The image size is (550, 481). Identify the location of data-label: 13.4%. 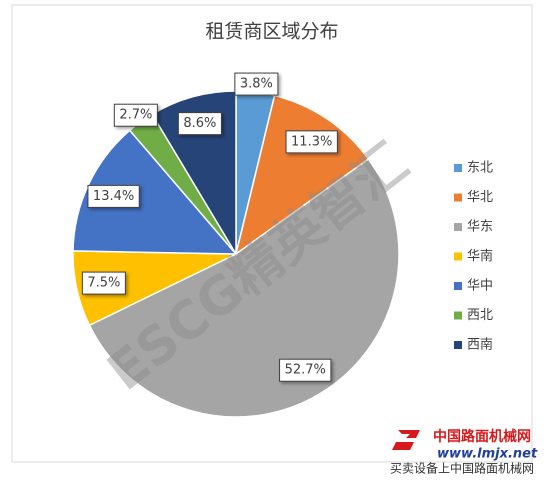
(113, 196).